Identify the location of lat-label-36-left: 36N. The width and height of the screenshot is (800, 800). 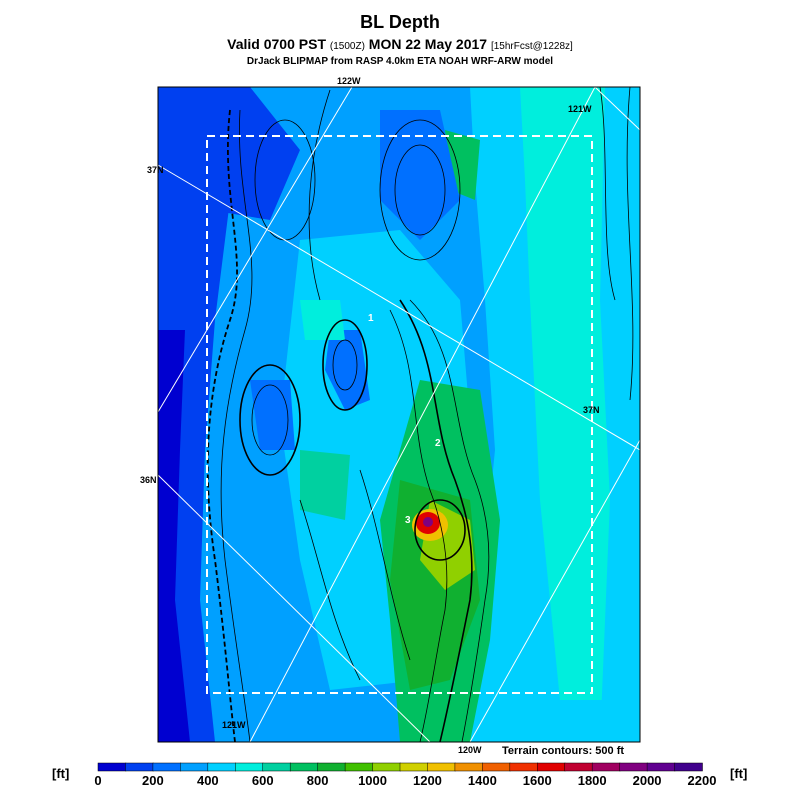
(148, 480).